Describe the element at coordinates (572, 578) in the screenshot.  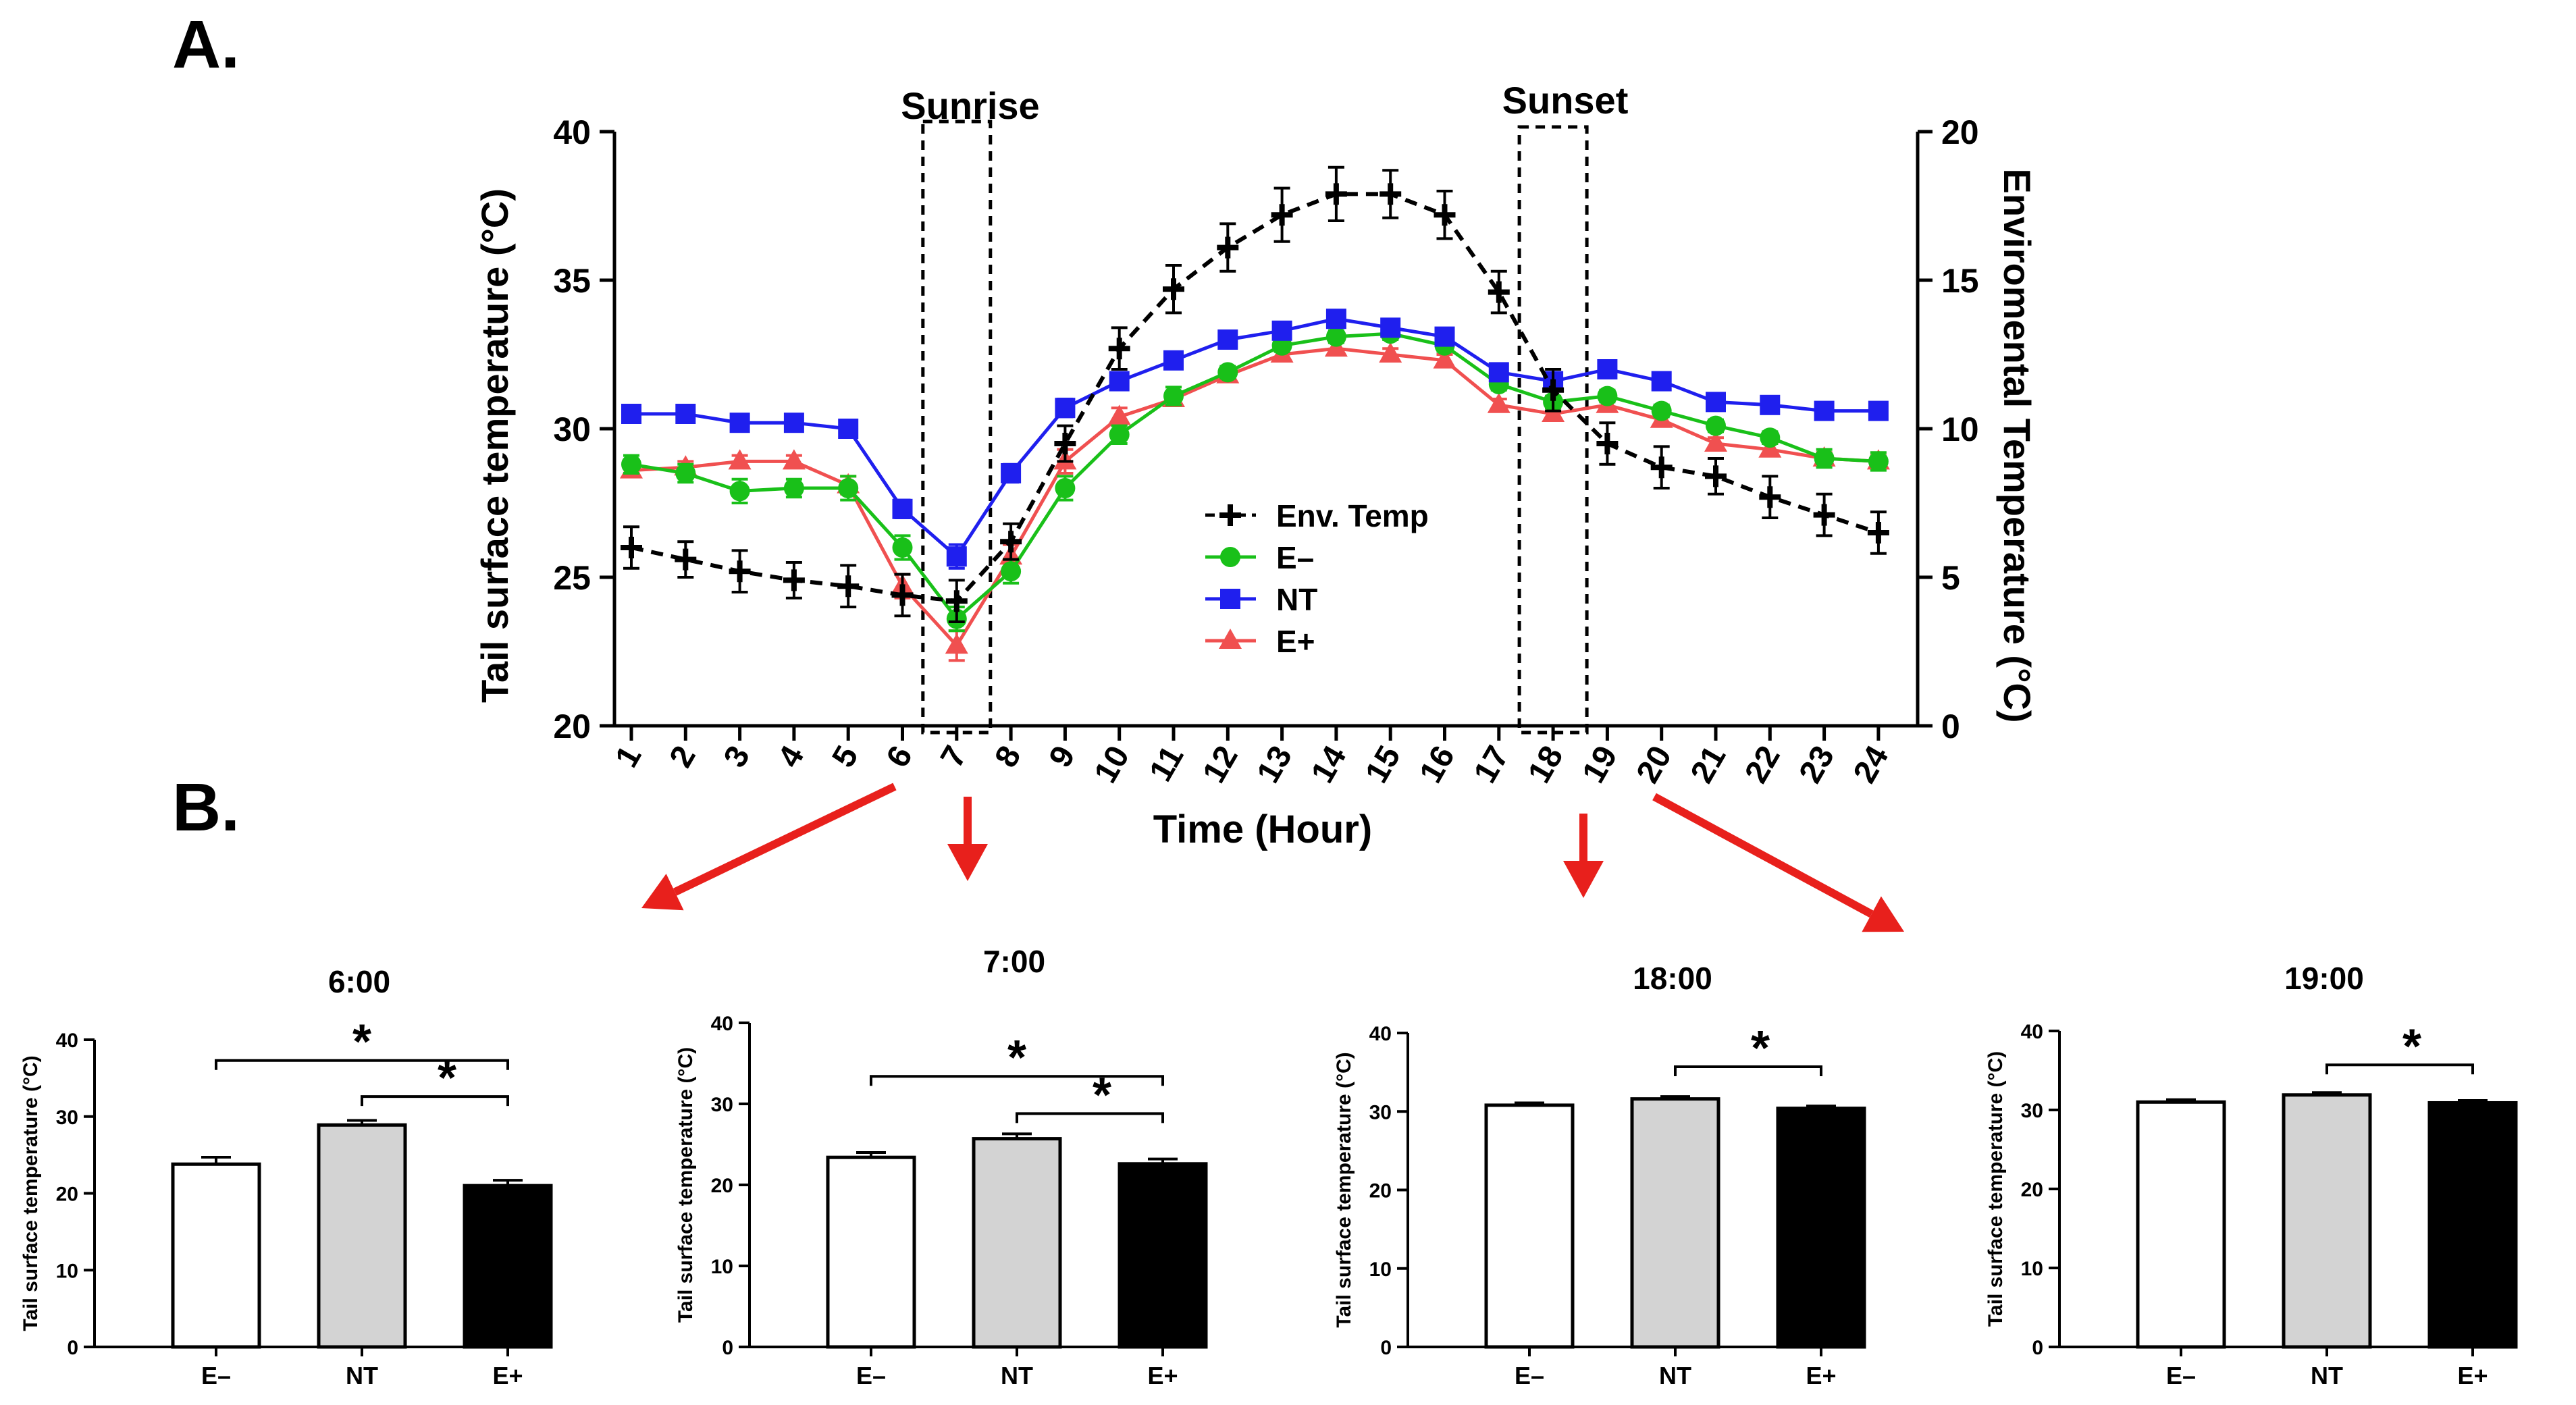
I see `y-tick-label: 25` at that location.